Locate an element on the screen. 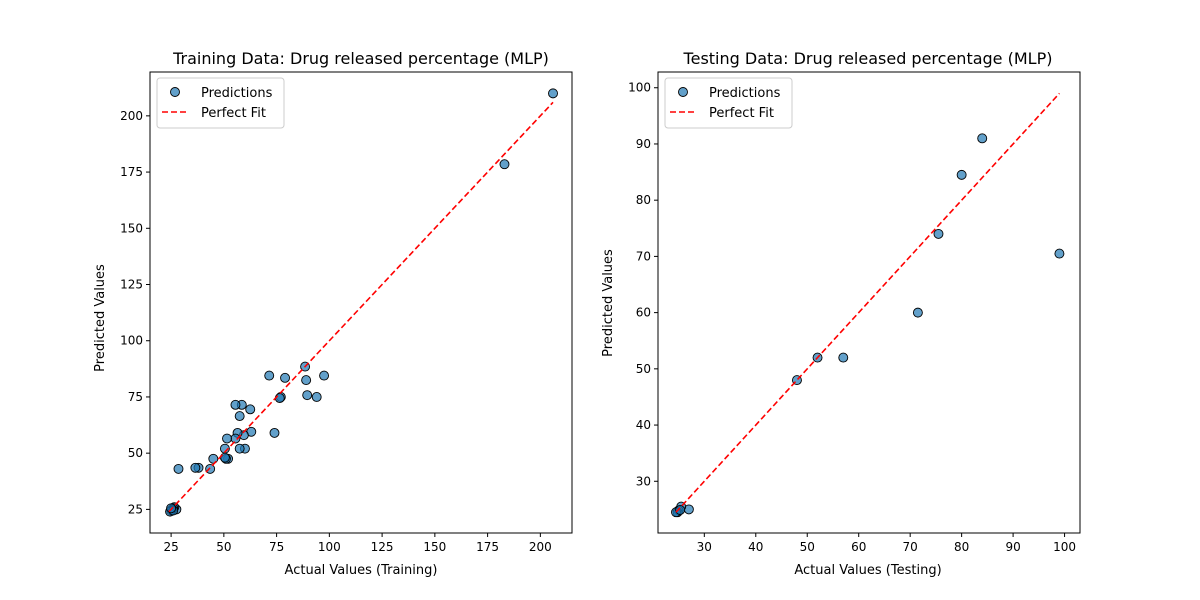 This screenshot has width=1200, height=600. training-y-tick-label: 175 is located at coordinates (131, 172).